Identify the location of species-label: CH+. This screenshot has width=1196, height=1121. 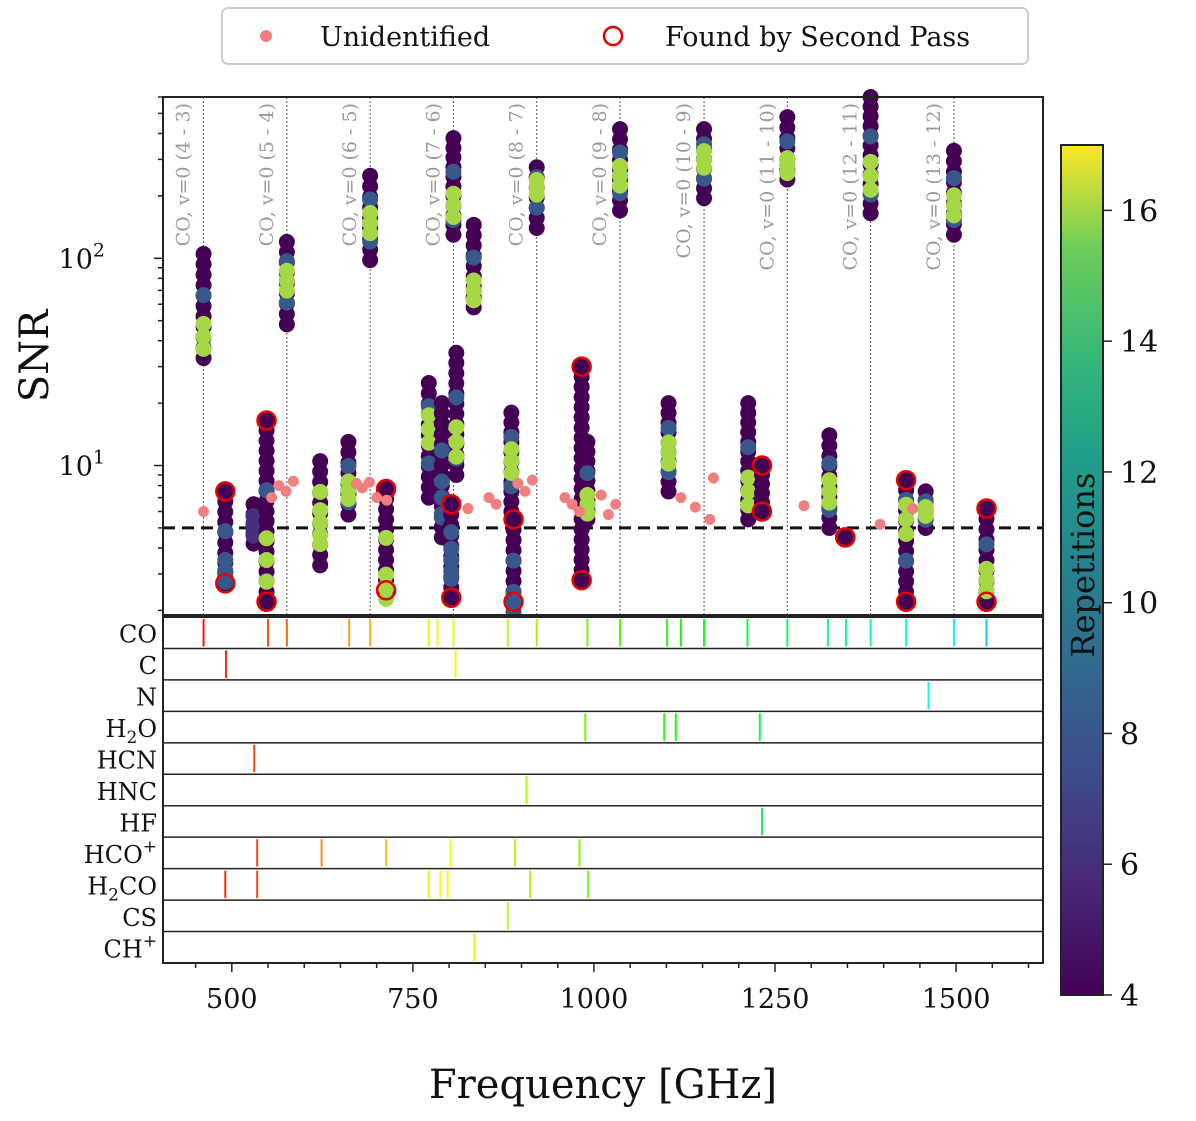
(130, 947).